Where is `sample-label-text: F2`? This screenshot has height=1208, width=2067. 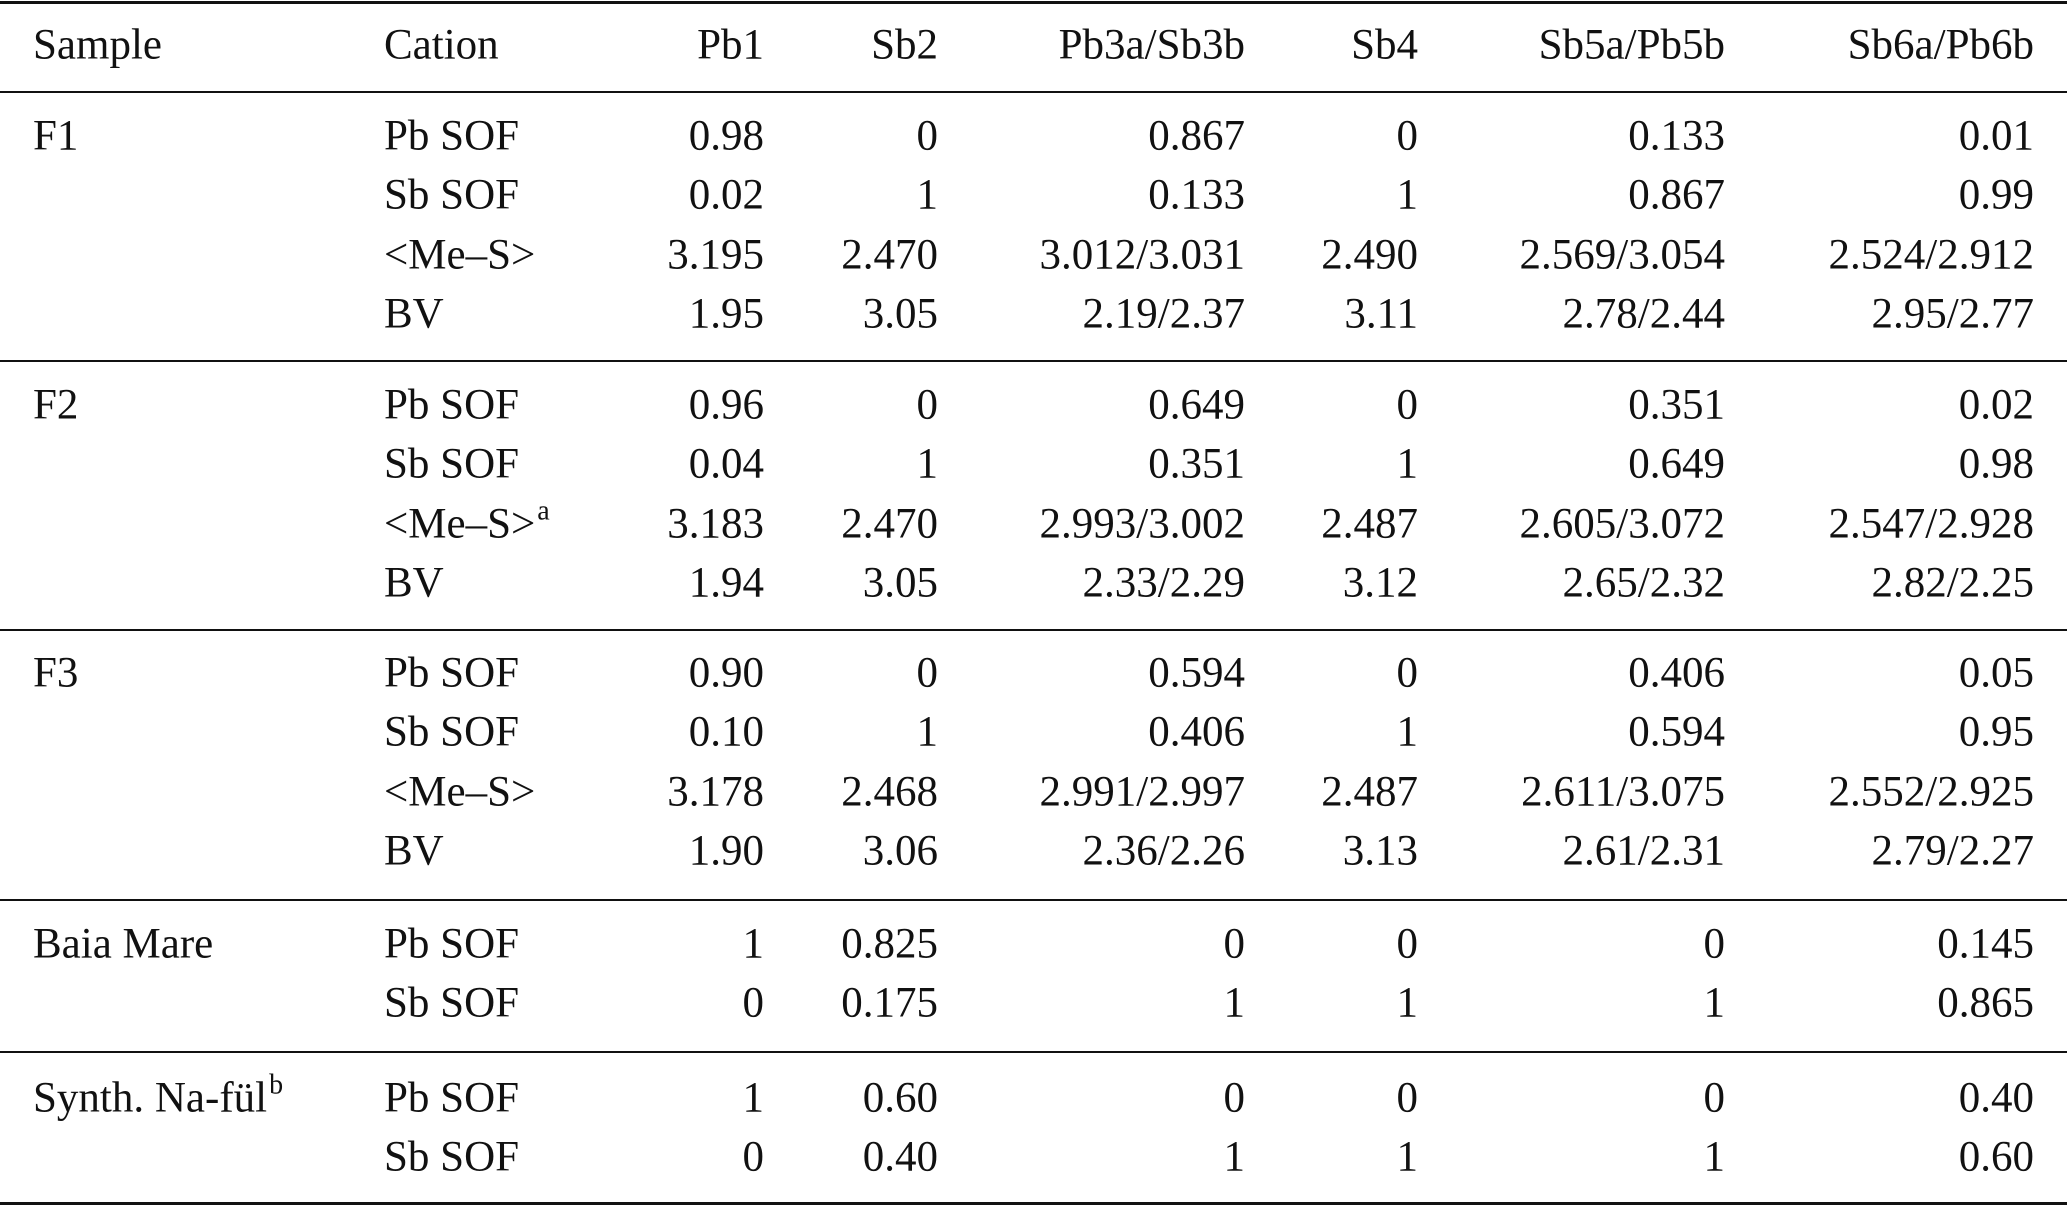 sample-label-text: F2 is located at coordinates (56, 405).